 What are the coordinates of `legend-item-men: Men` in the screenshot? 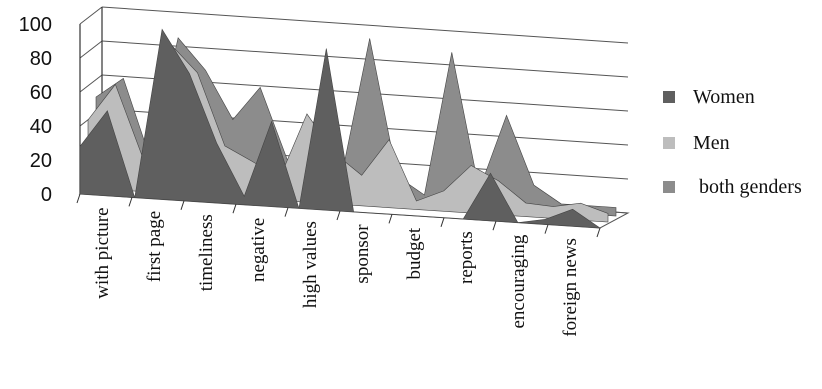 It's located at (696, 143).